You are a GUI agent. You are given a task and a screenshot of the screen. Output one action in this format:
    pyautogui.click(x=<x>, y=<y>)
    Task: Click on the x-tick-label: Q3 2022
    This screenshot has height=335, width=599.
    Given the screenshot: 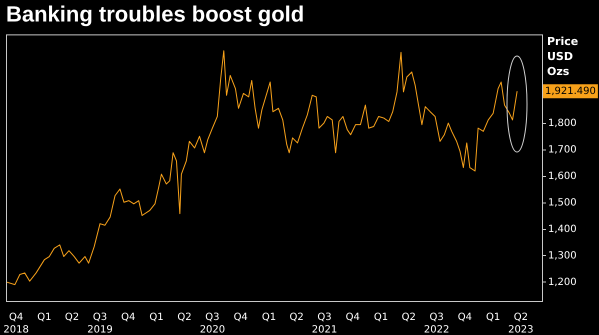 What is the action you would take?
    pyautogui.click(x=437, y=323)
    